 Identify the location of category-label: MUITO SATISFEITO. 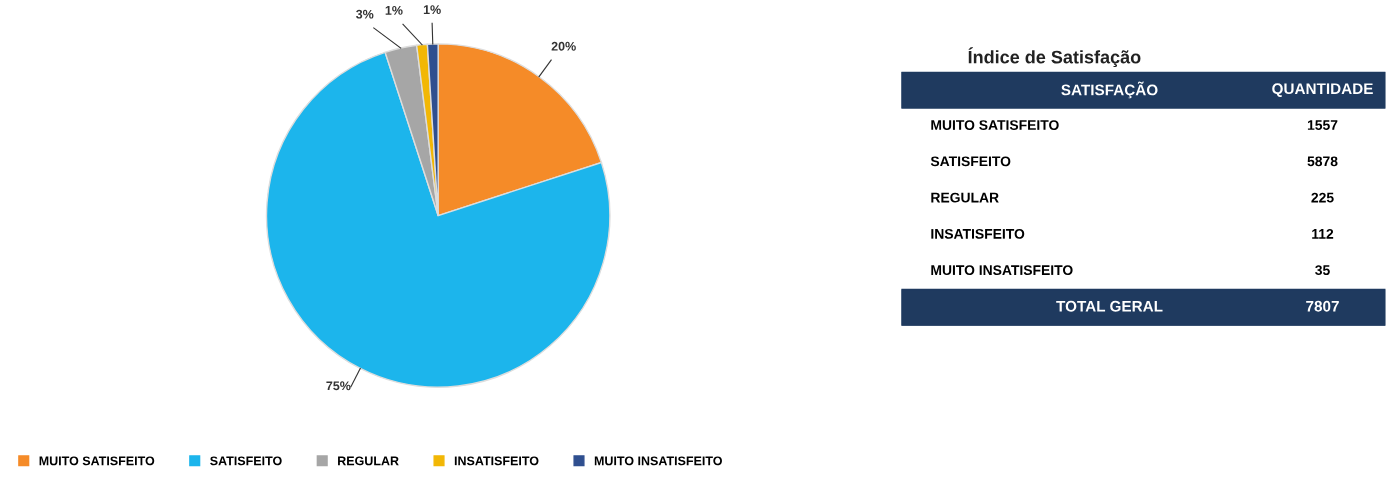
(995, 125).